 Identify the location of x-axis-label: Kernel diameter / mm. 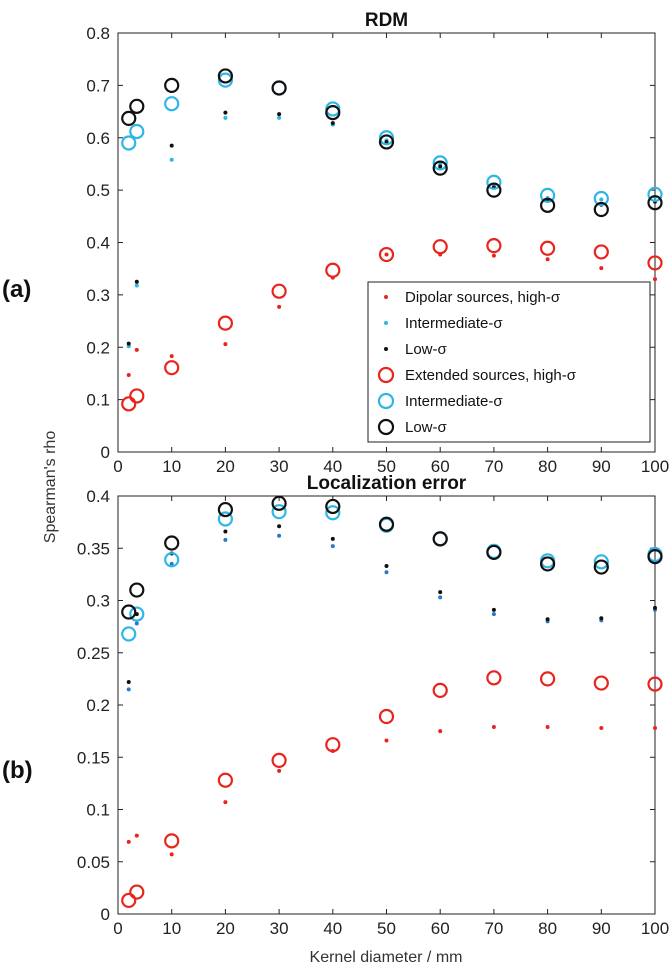
(386, 957).